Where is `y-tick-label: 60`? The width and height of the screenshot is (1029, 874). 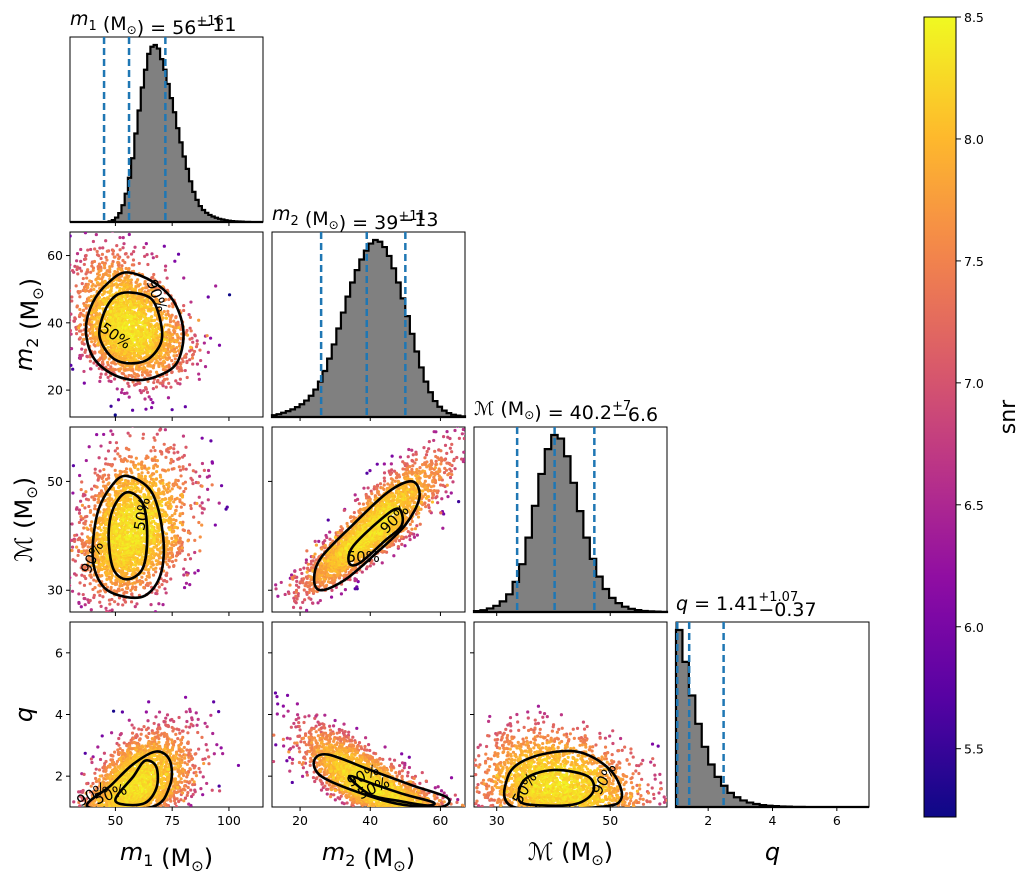 y-tick-label: 60 is located at coordinates (55, 255).